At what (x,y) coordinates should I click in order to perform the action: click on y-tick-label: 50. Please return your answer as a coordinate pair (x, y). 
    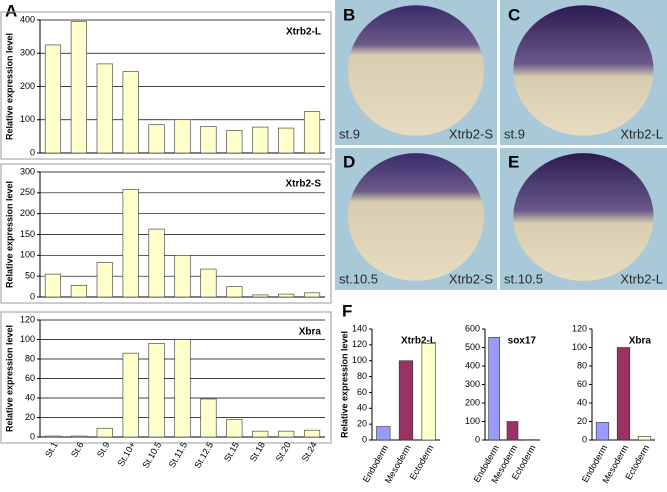
    Looking at the image, I should click on (30, 276).